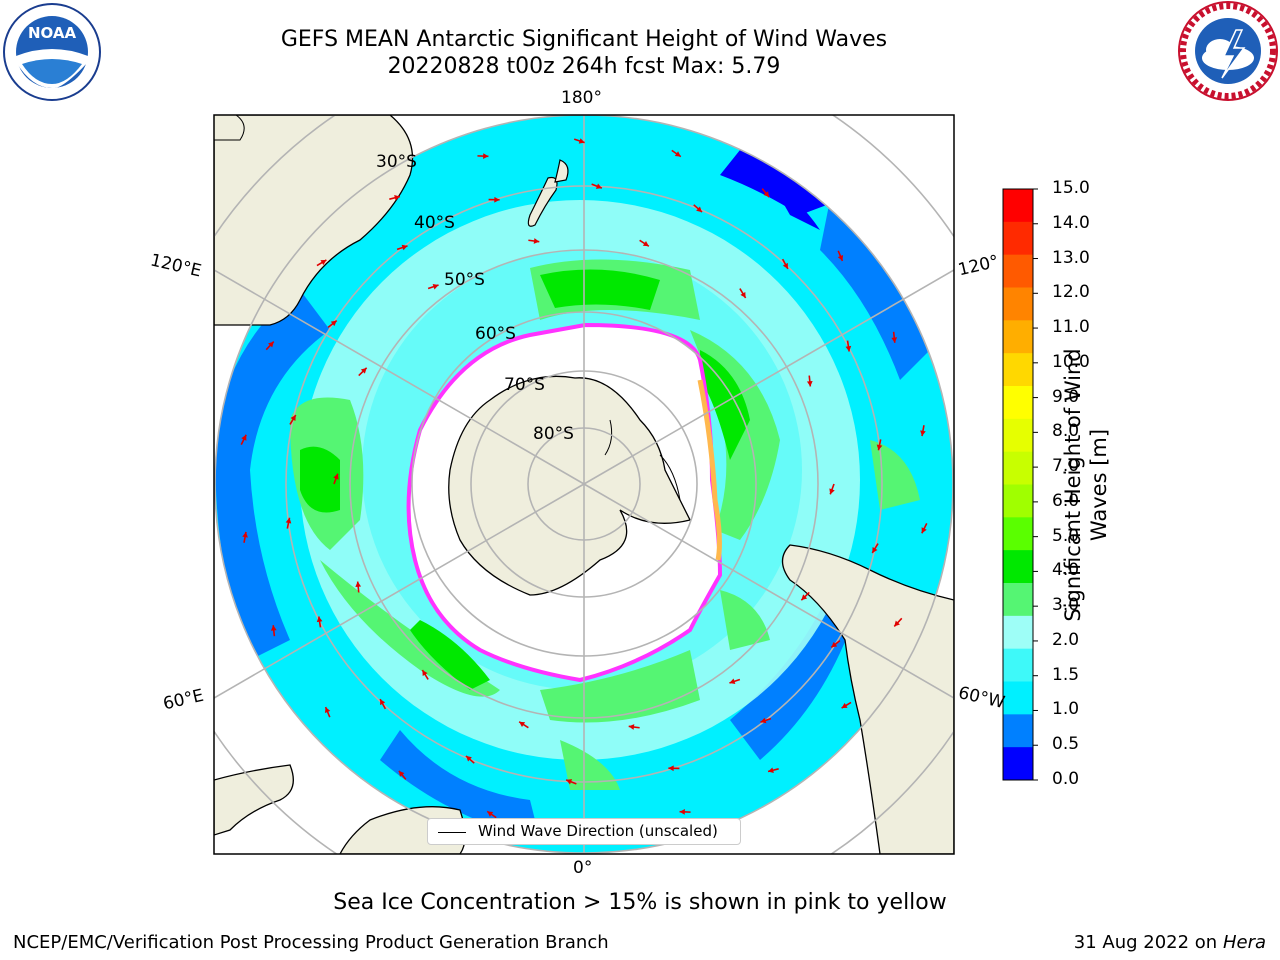 This screenshot has height=960, width=1280. Describe the element at coordinates (1066, 674) in the screenshot. I see `colorbar-tick-label: 1.5` at that location.